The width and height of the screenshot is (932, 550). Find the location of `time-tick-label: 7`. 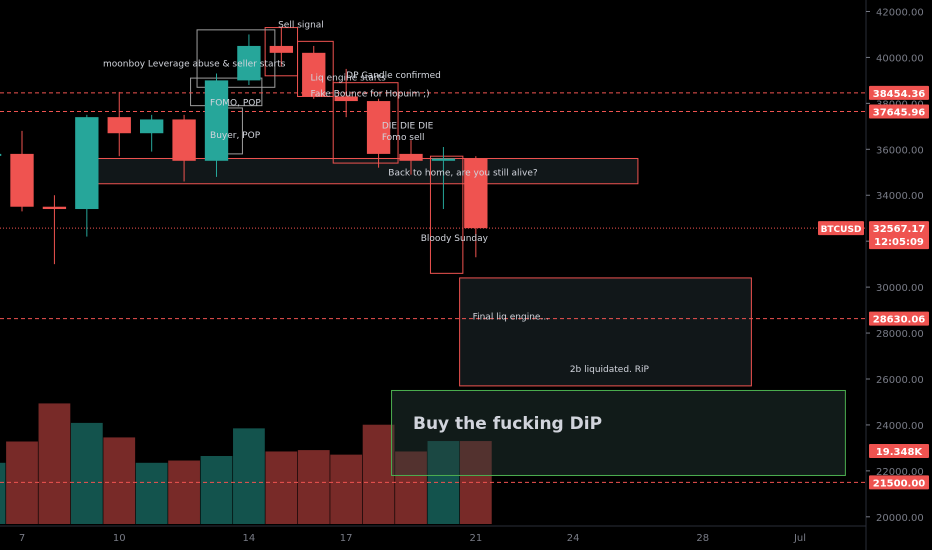

time-tick-label: 7 is located at coordinates (22, 538).